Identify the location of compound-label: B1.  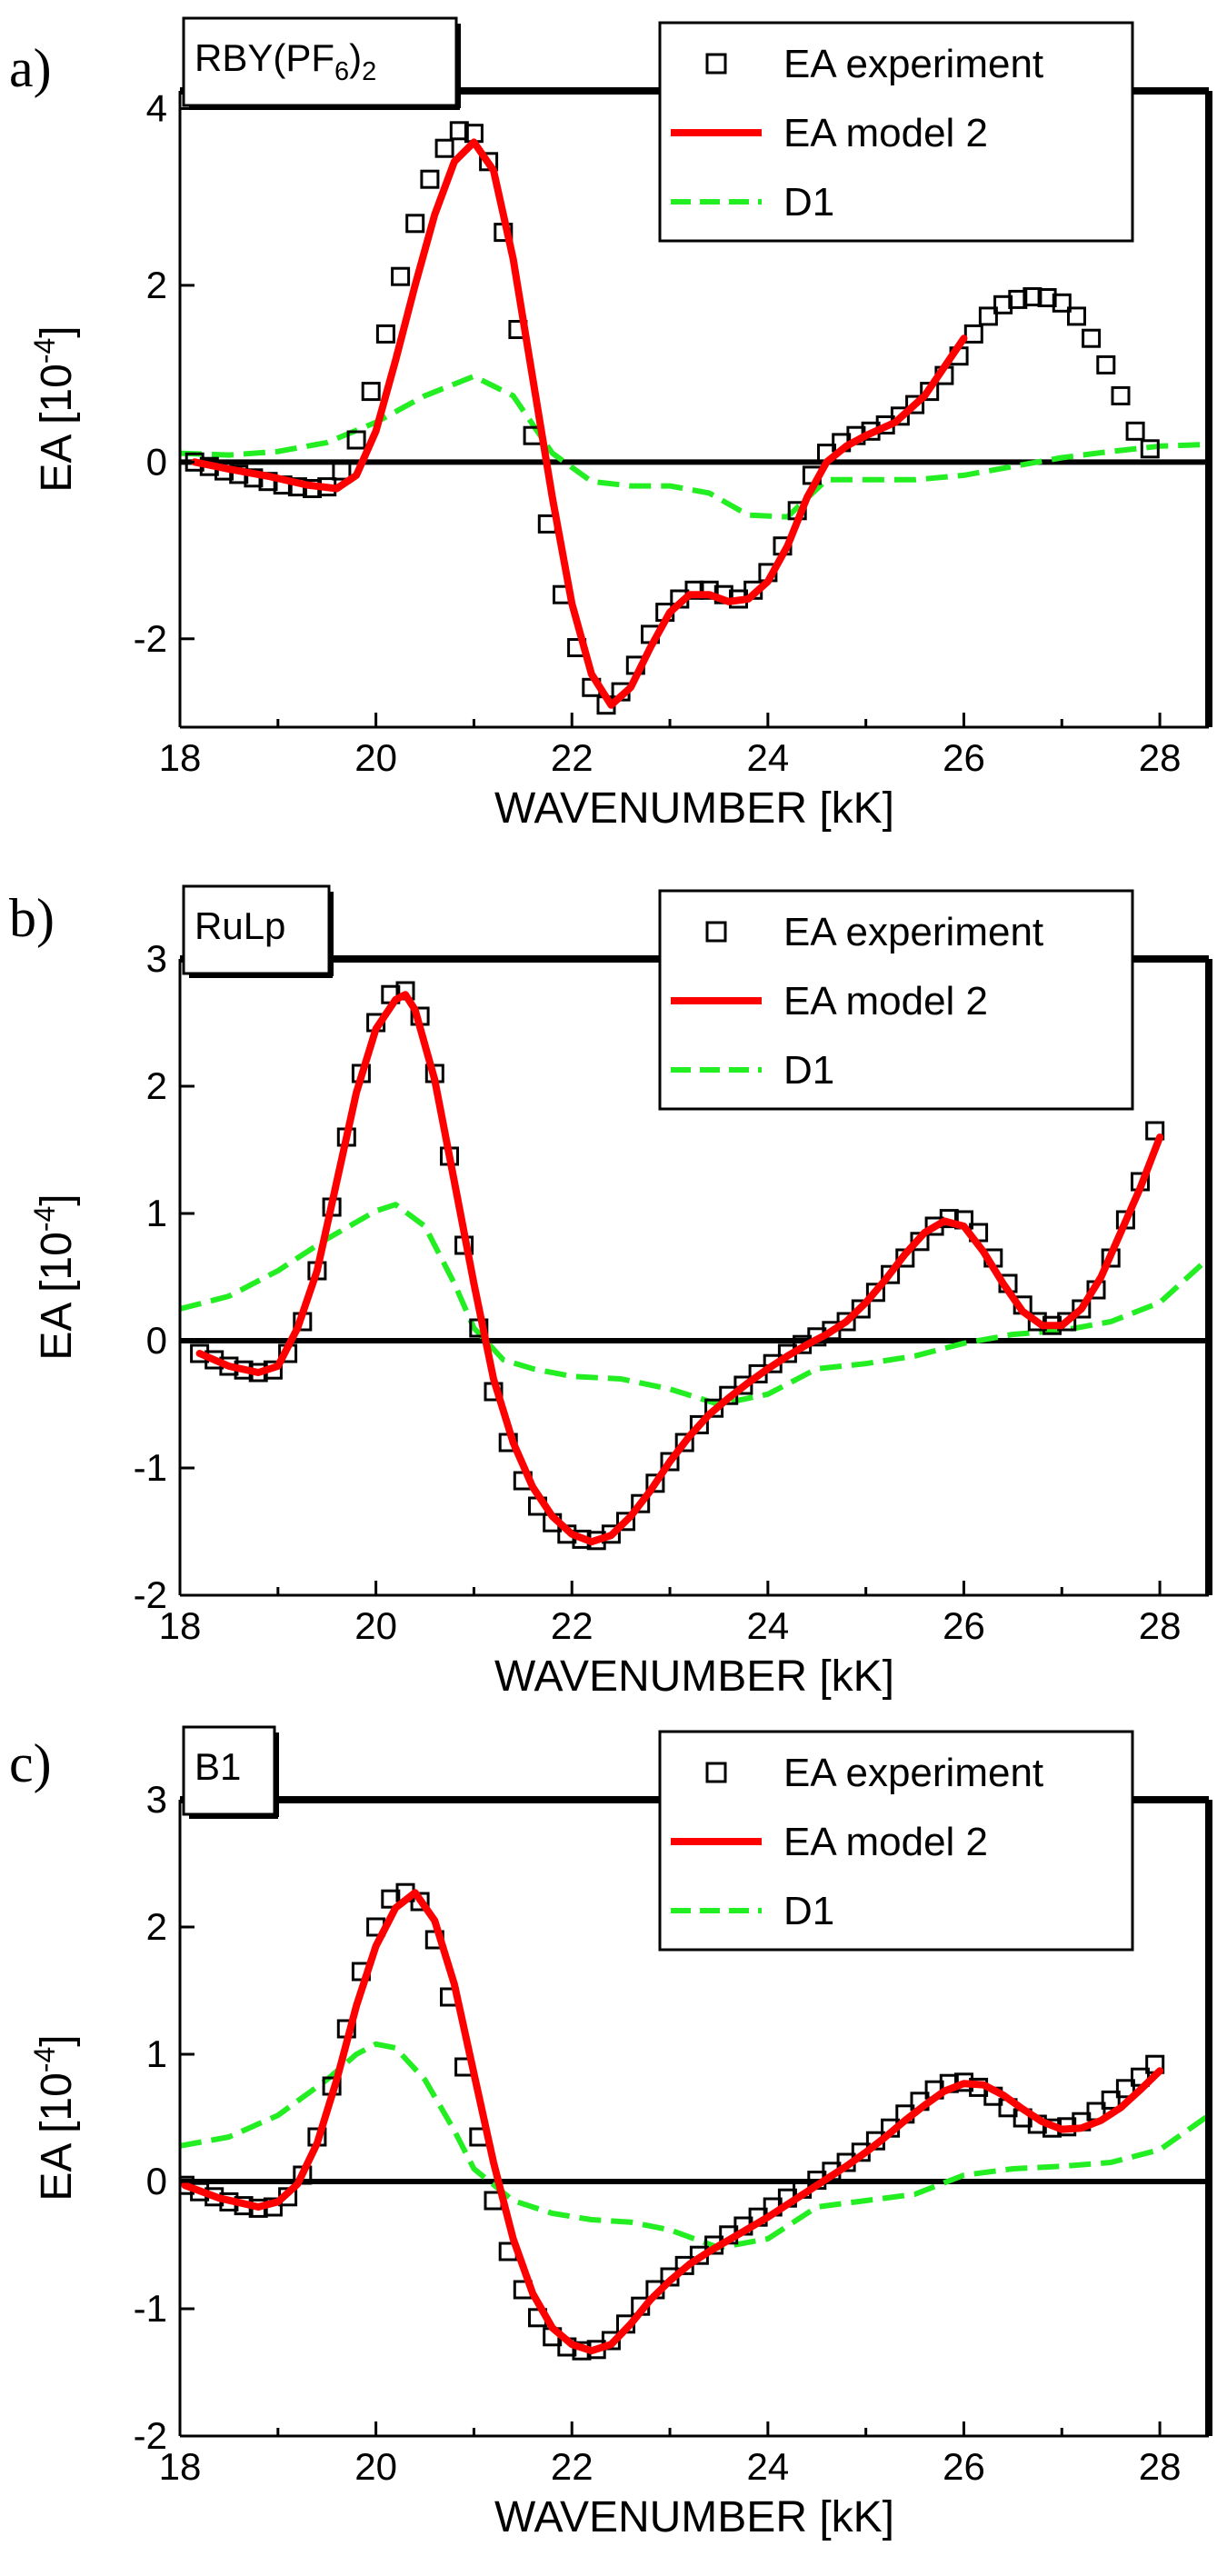
(218, 1766).